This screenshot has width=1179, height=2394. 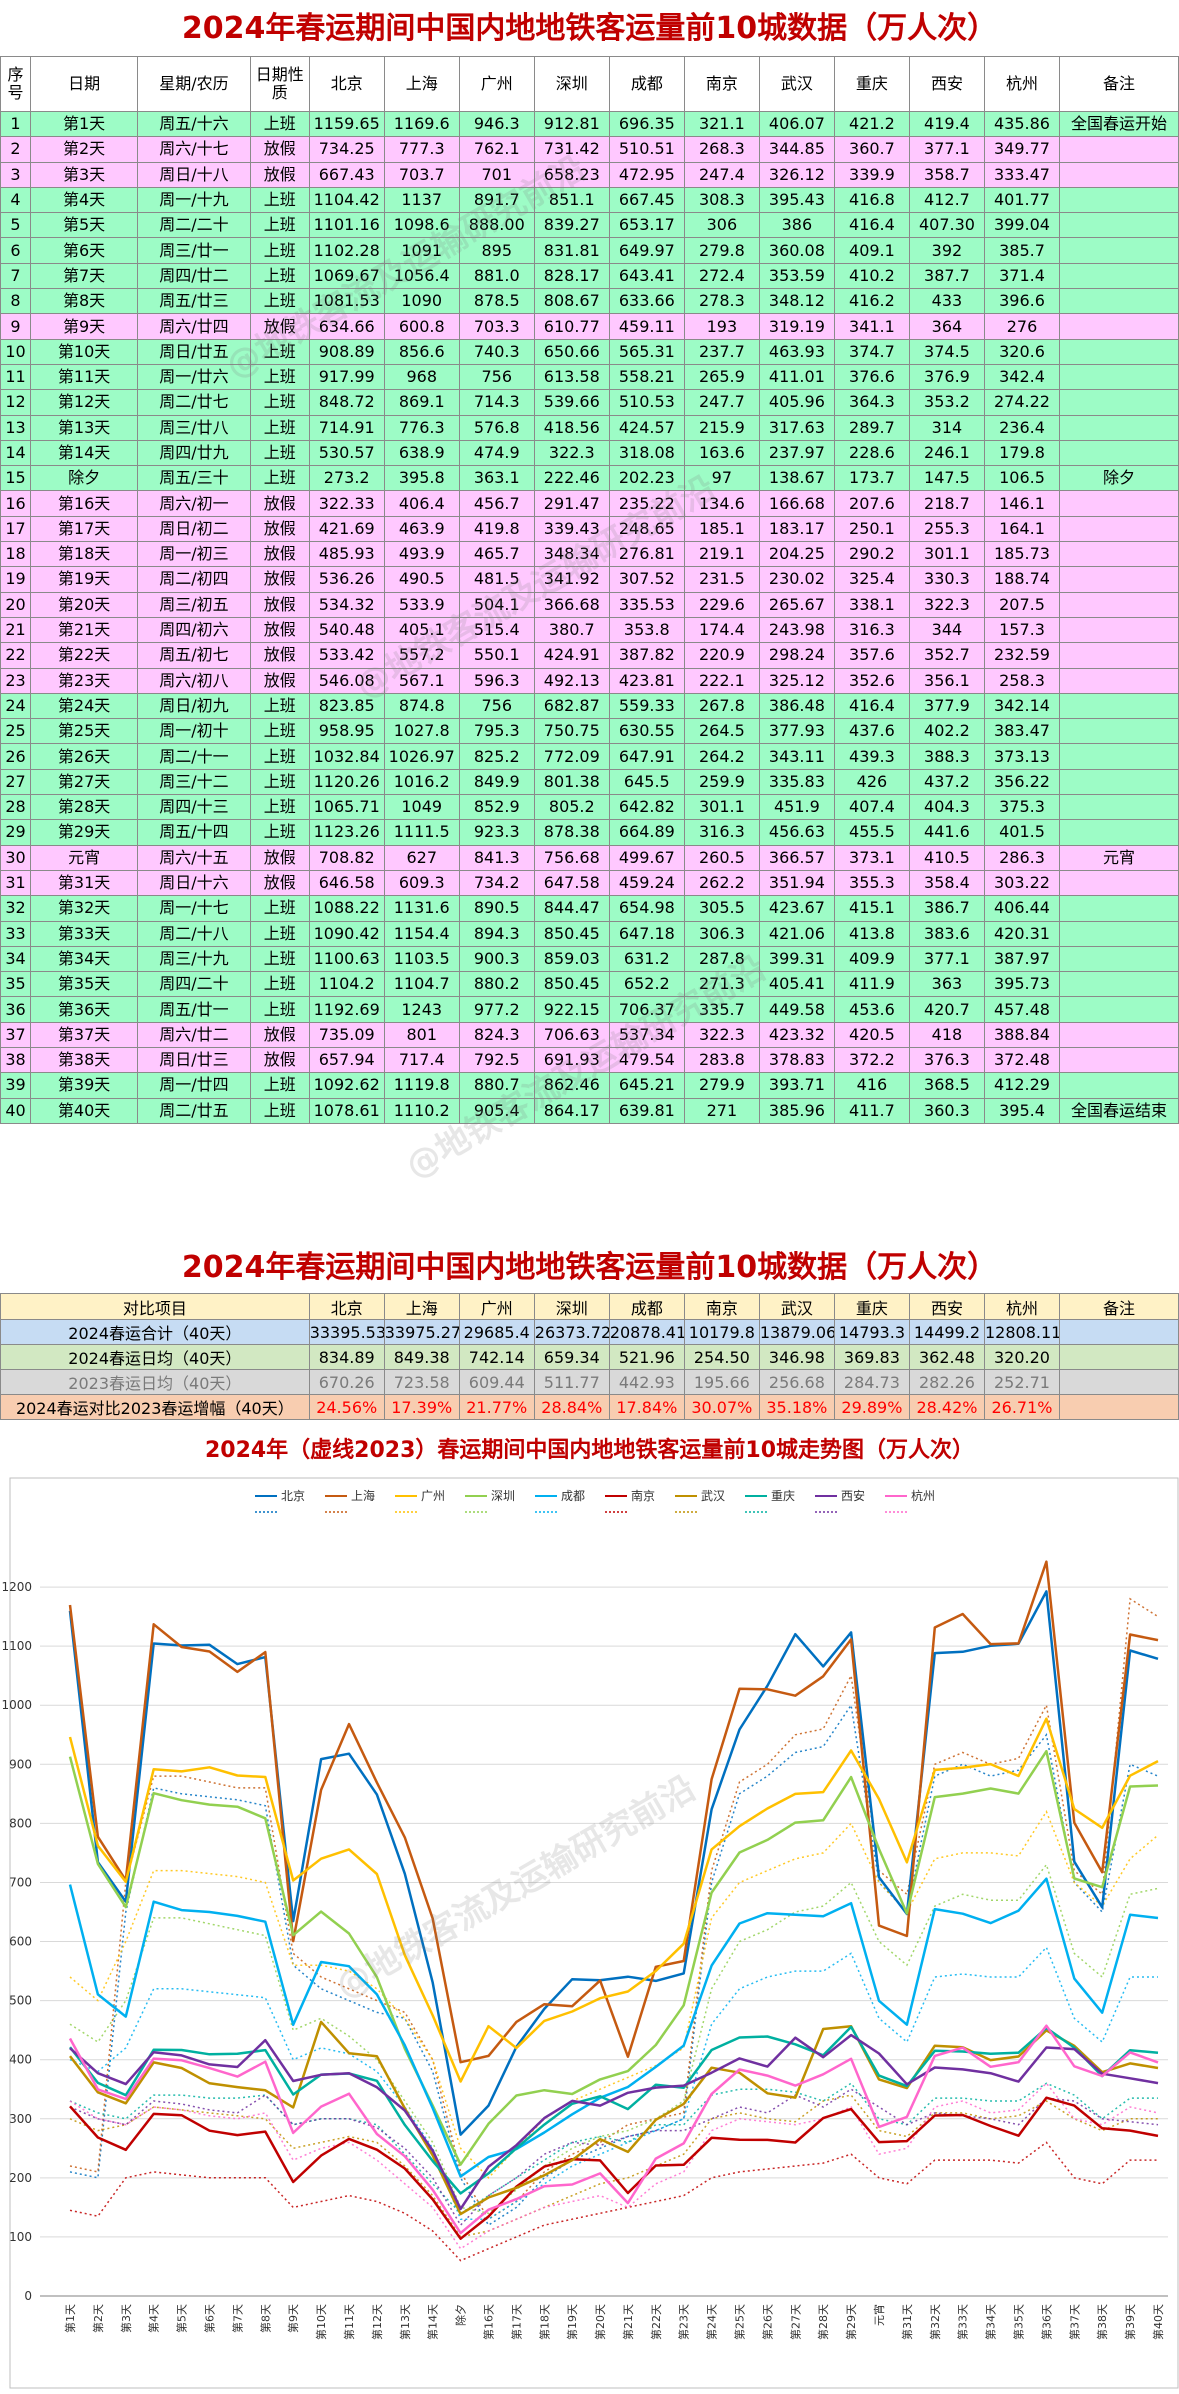 I want to click on table-cell: 第10天, so click(x=84, y=351).